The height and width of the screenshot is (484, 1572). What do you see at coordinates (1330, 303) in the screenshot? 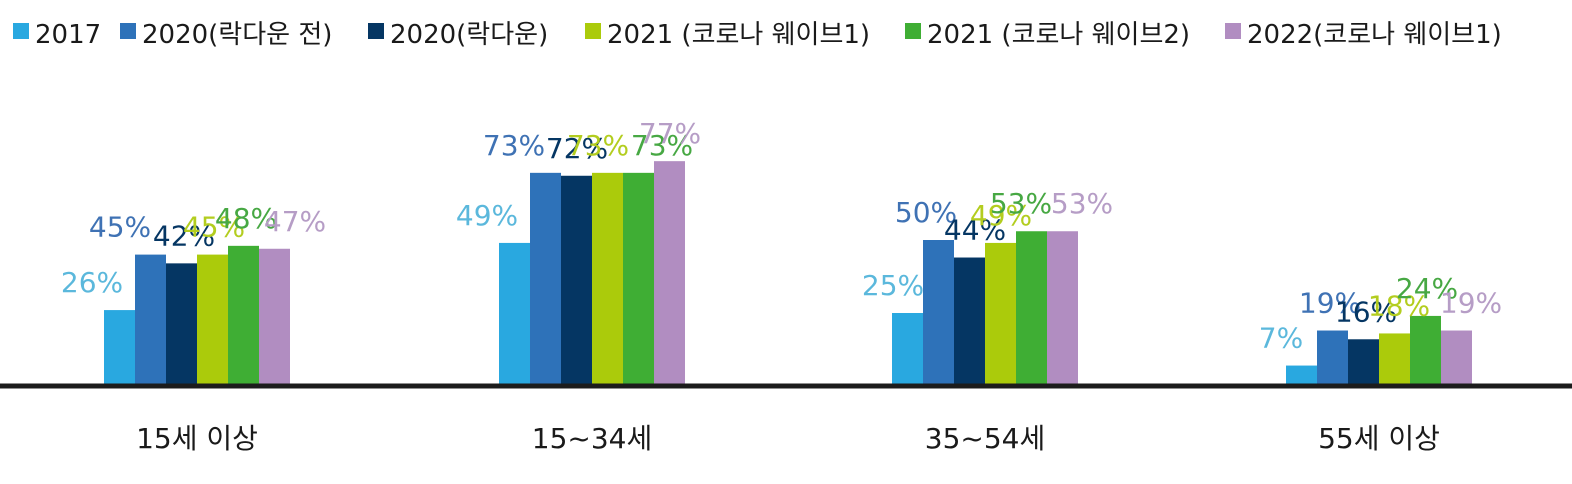
I see `data-label-3-1: 19%` at bounding box center [1330, 303].